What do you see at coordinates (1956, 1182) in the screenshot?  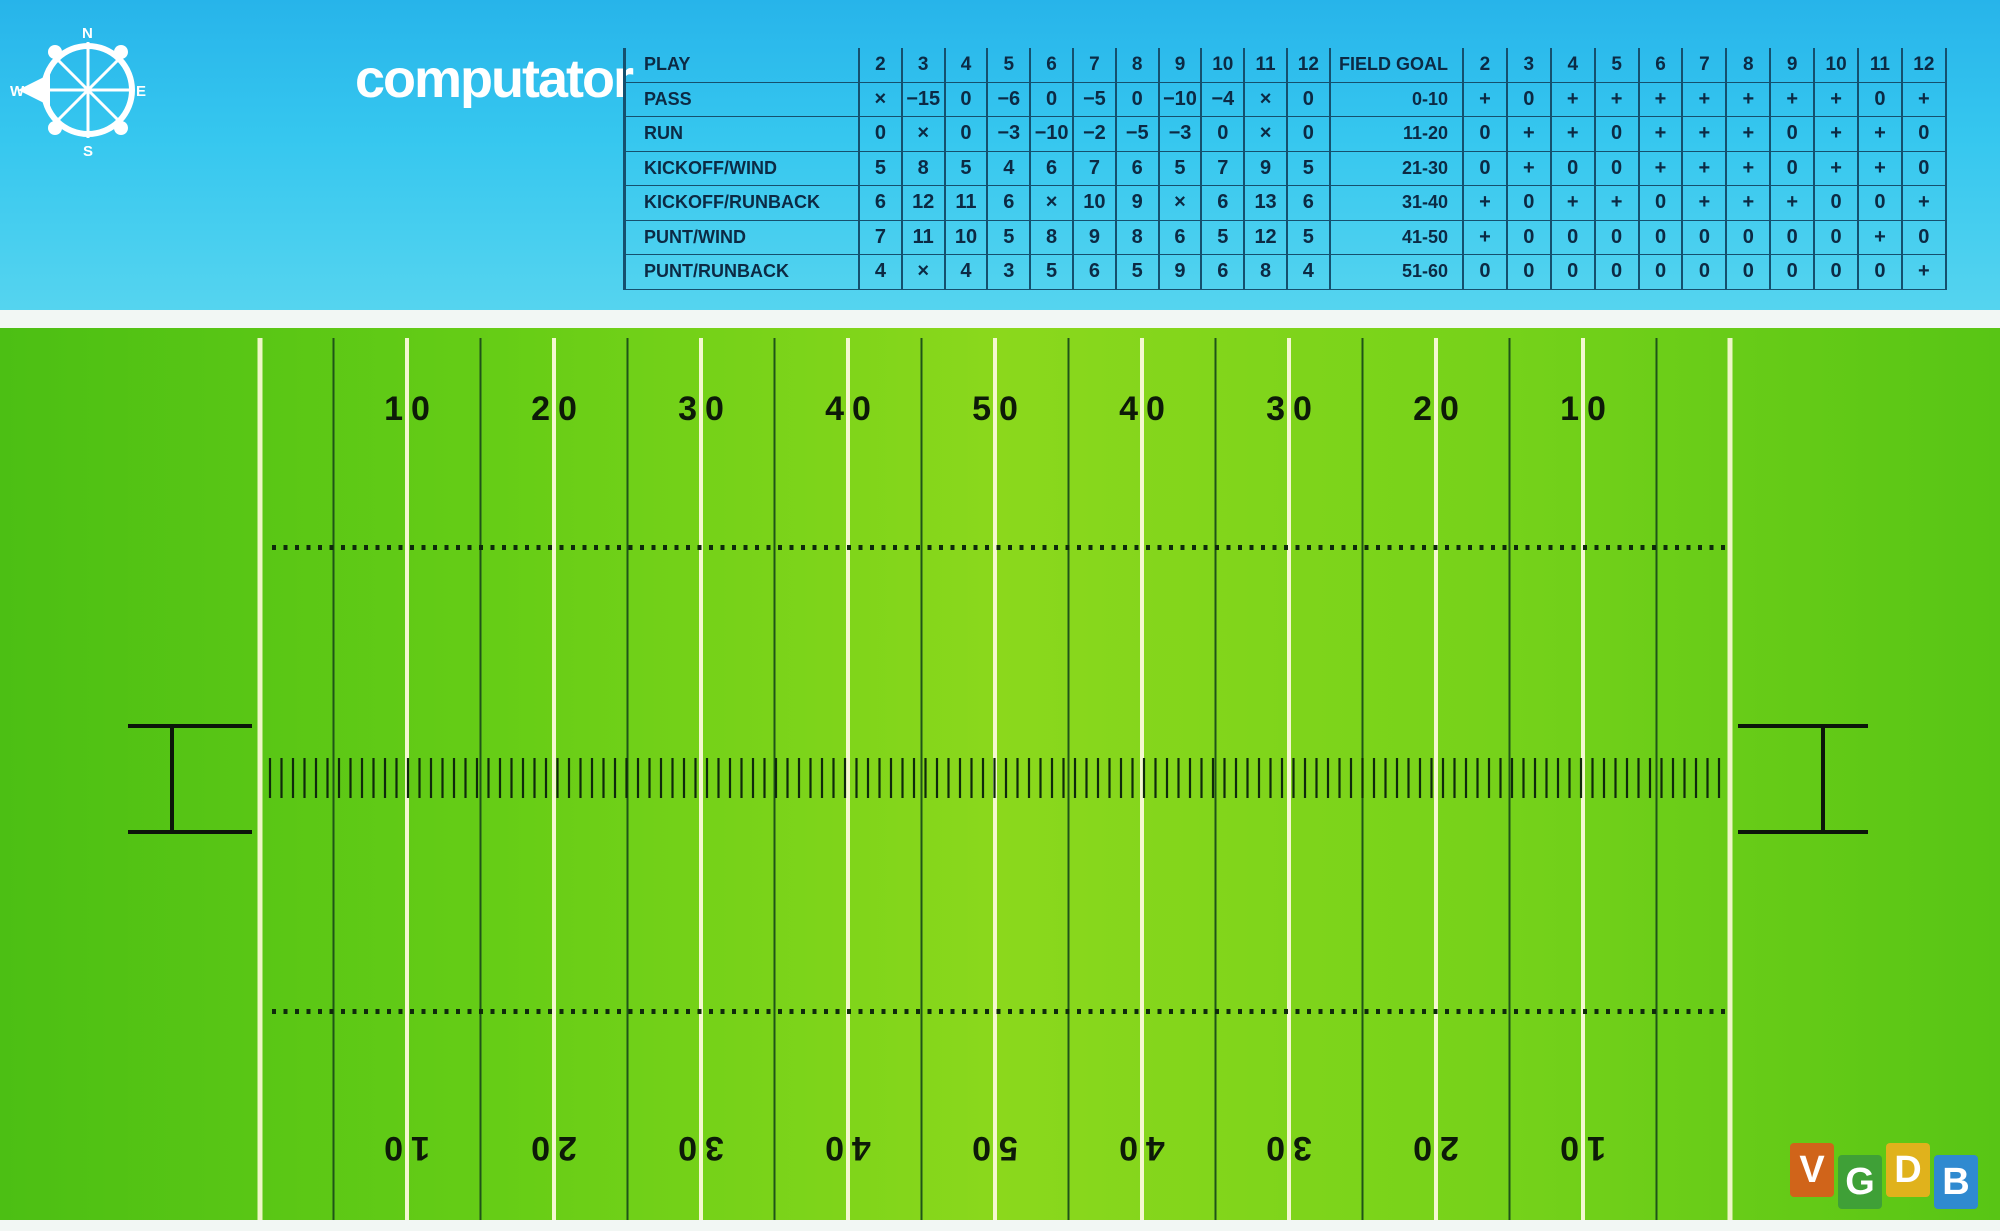 I see `vgdb-letter: B` at bounding box center [1956, 1182].